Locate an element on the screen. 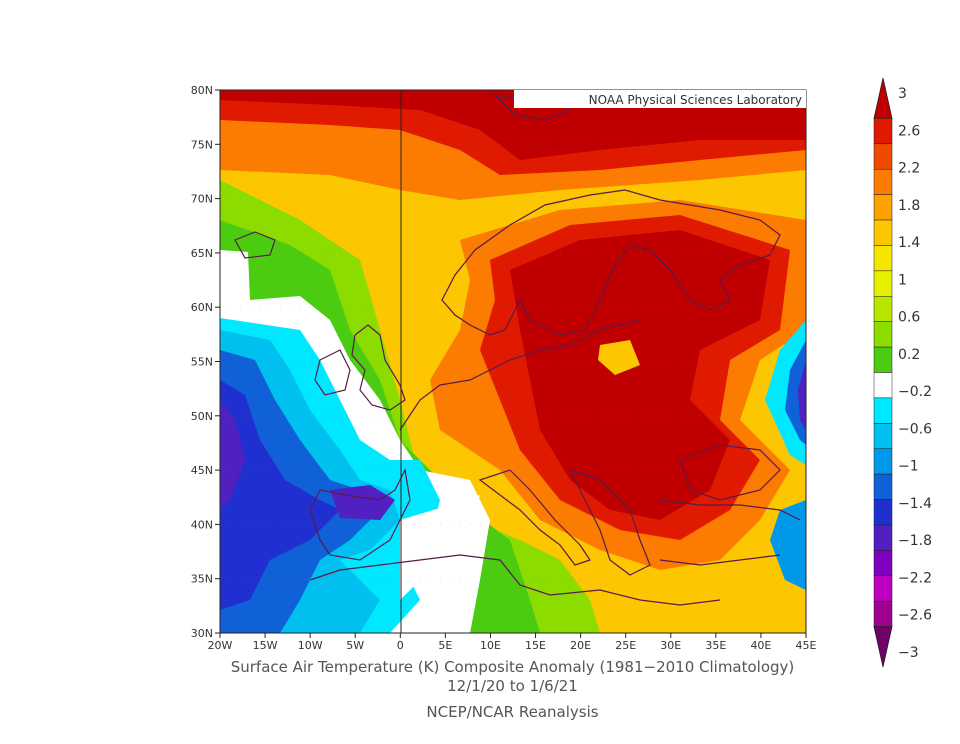 This screenshot has width=960, height=744. lon-tick-label: 5W is located at coordinates (355, 645).